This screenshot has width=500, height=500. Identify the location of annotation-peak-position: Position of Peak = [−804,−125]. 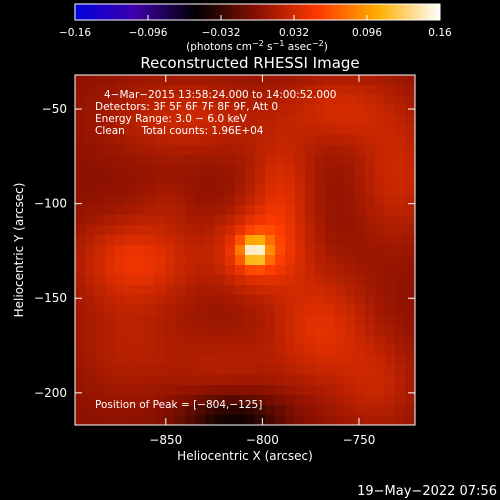
(178, 405).